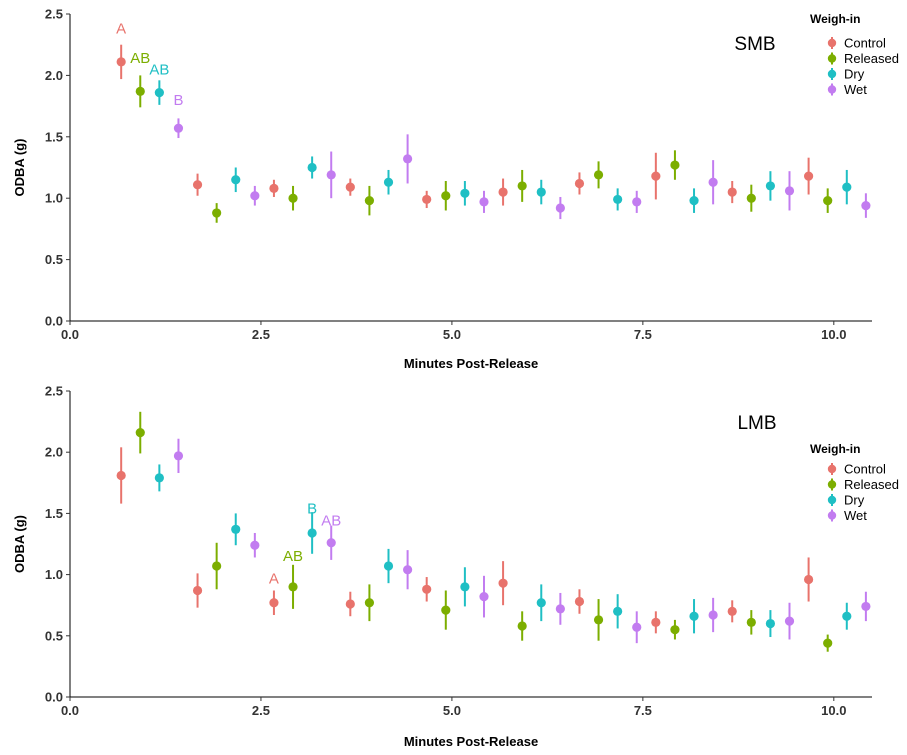 Image resolution: width=907 pixels, height=755 pixels. What do you see at coordinates (261, 710) in the screenshot?
I see `x-tick-label: 2.5` at bounding box center [261, 710].